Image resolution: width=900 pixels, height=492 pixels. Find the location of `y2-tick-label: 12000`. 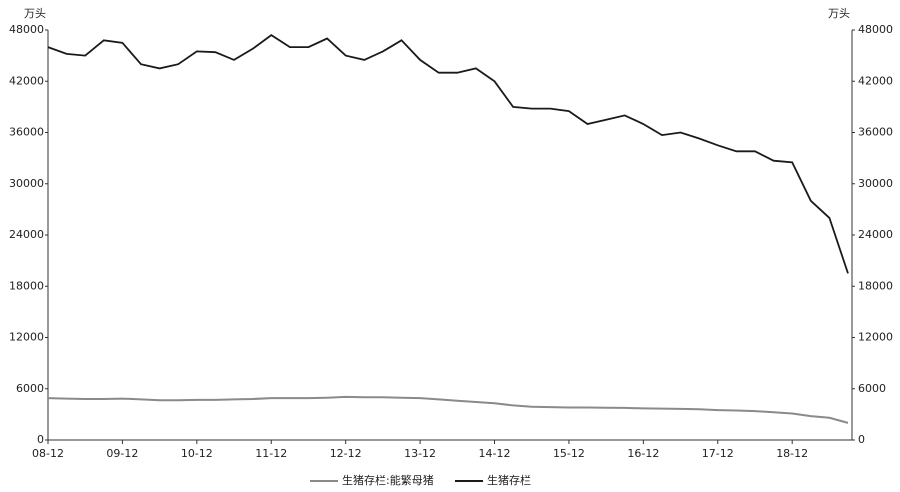

y2-tick-label: 12000 is located at coordinates (875, 337).